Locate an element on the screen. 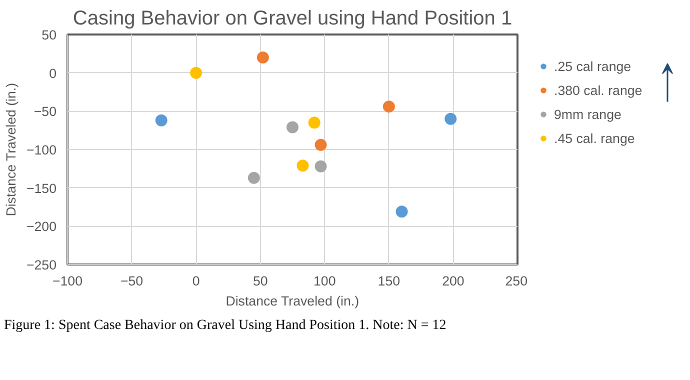 The image size is (690, 380). caption: Figure 1: Spent Case Behavior on Gravel Using Hand Position 1. Note: N = 12 is located at coordinates (225, 326).